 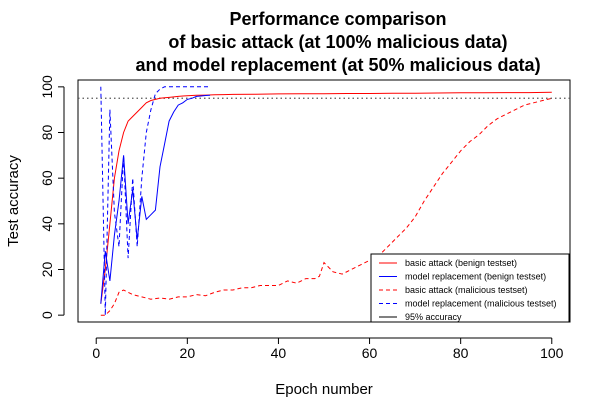 What do you see at coordinates (47, 133) in the screenshot?
I see `y-tick-label: 80` at bounding box center [47, 133].